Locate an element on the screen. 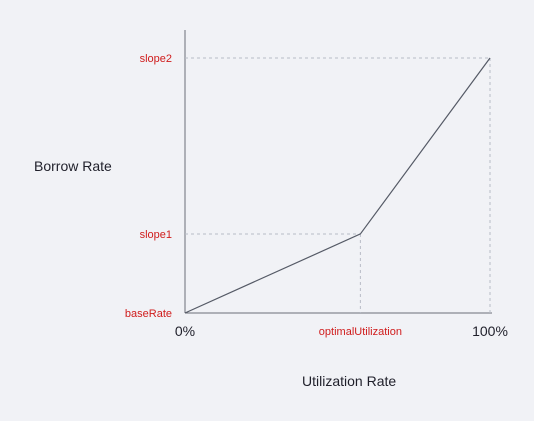 The height and width of the screenshot is (421, 534). x-tick-label-2: 100% is located at coordinates (490, 331).